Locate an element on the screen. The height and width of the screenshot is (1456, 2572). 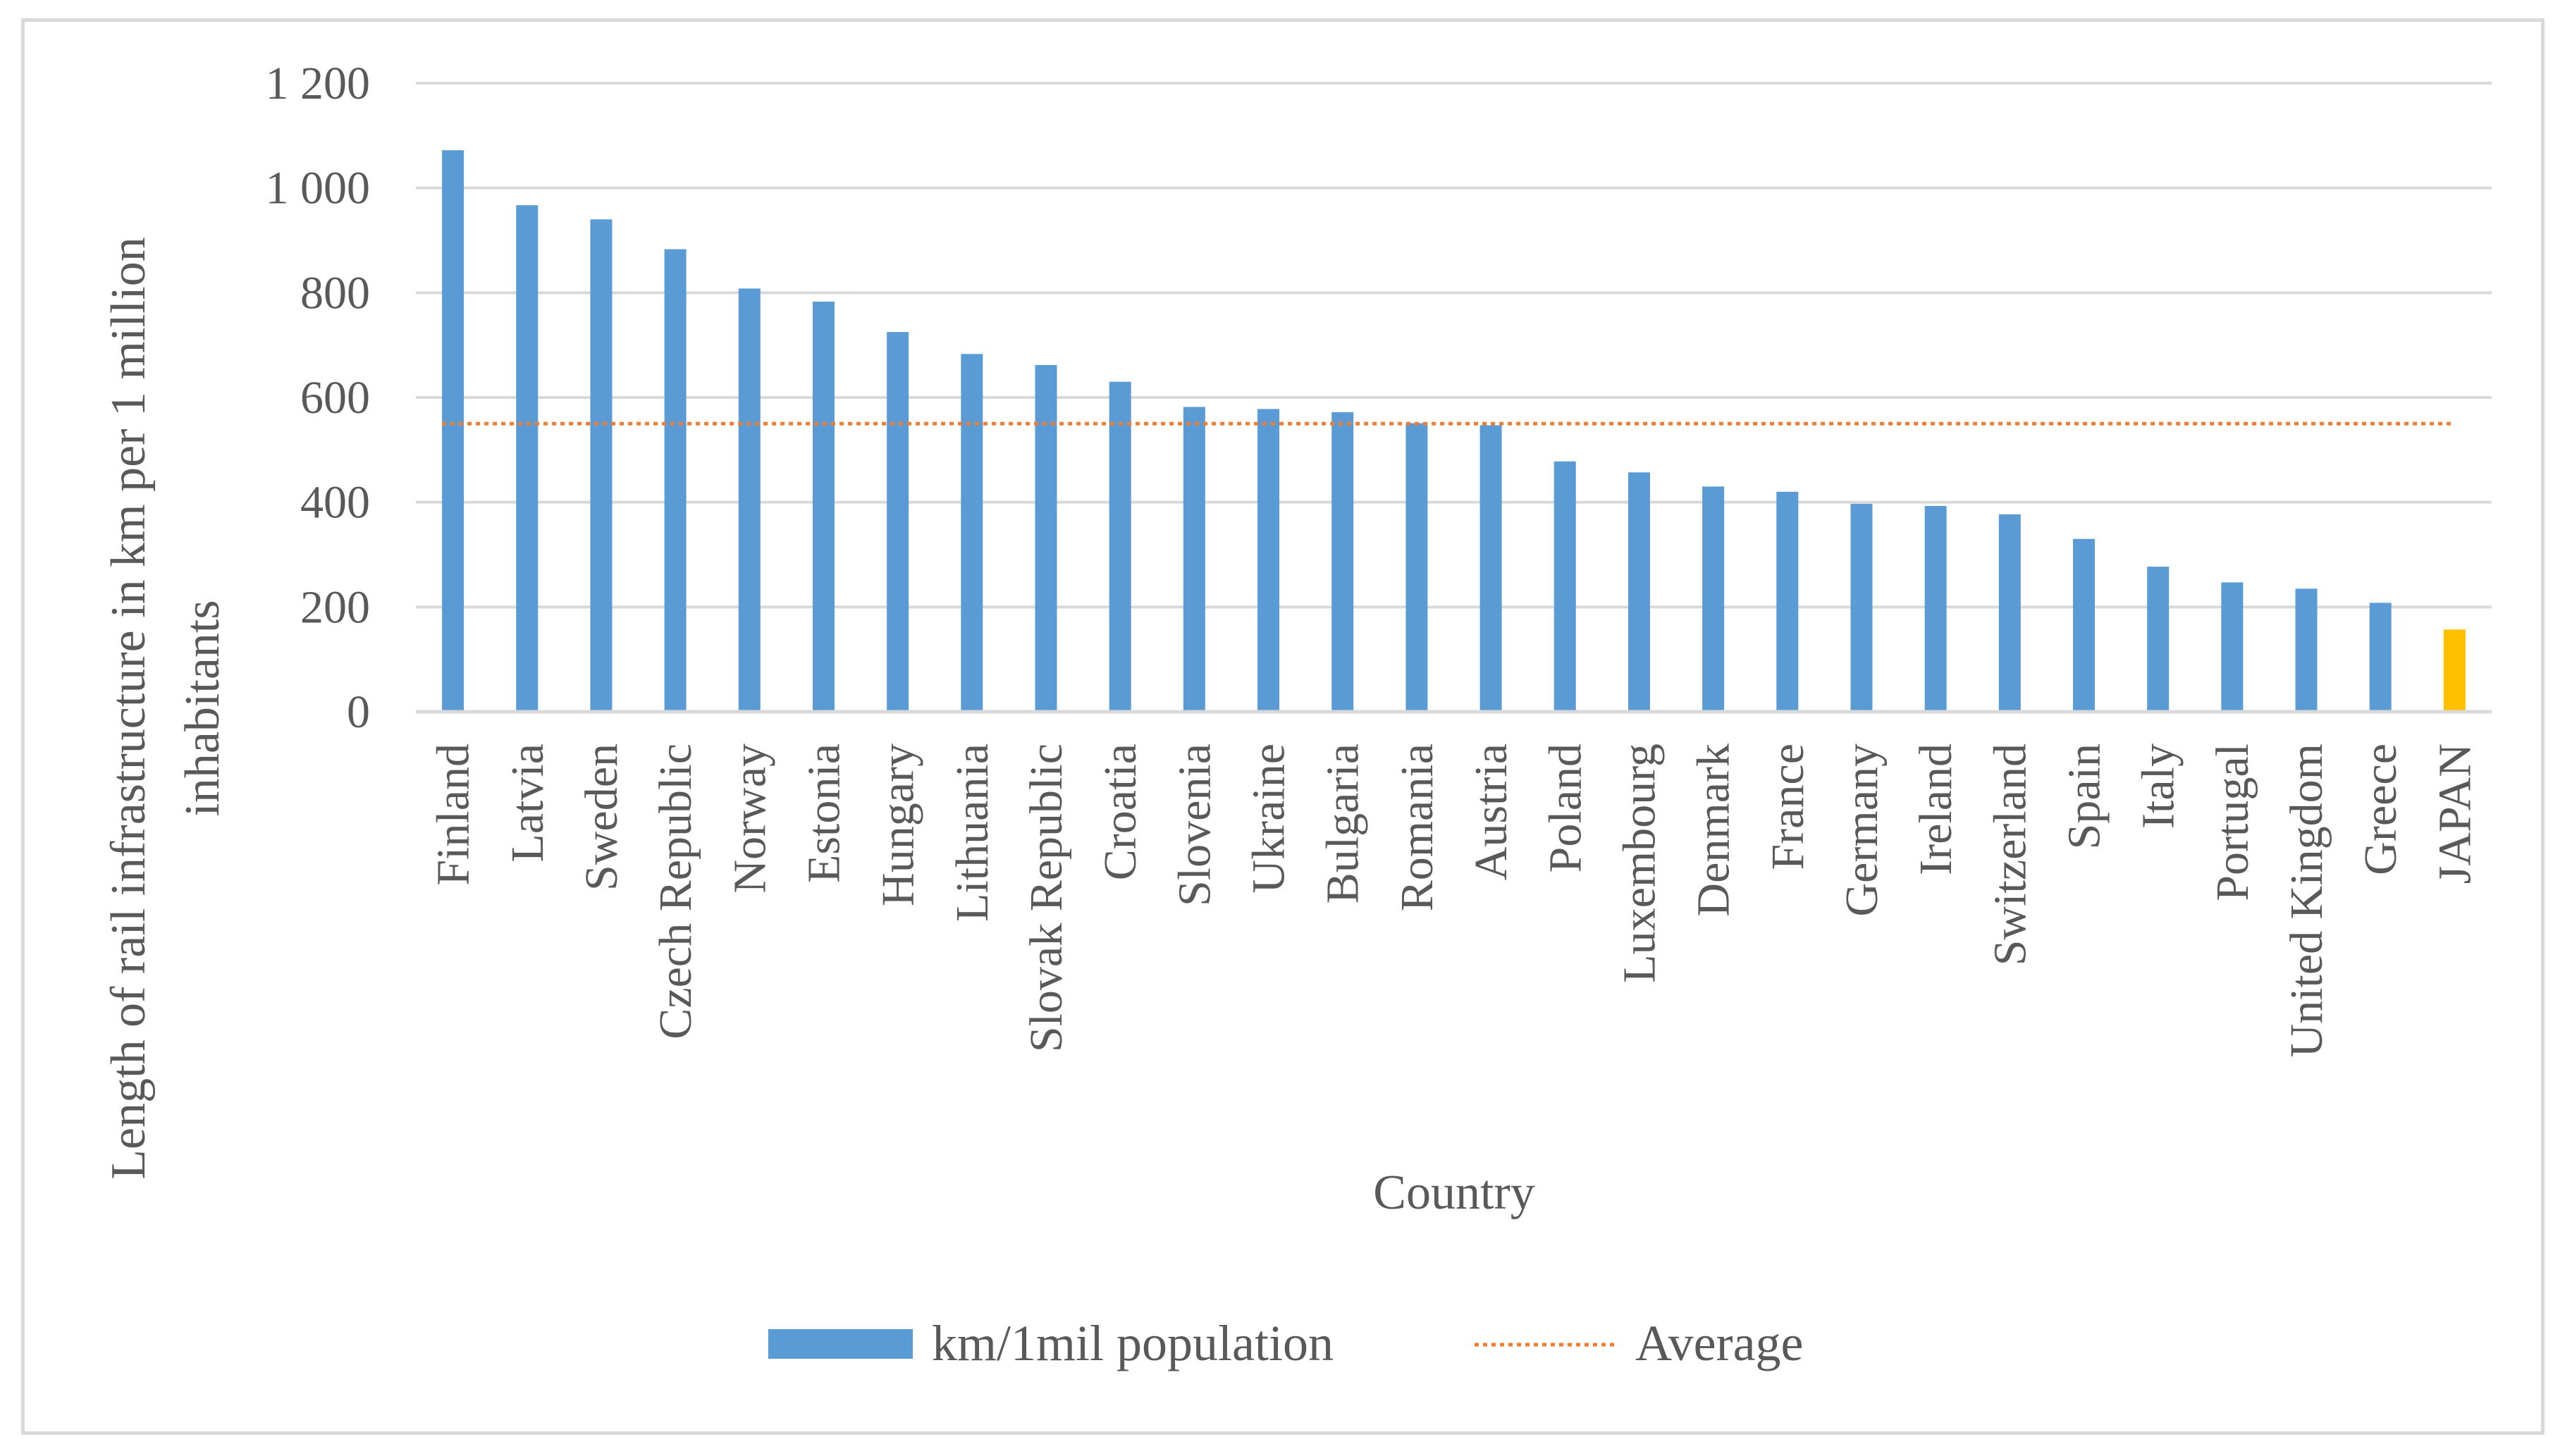
bar-poland is located at coordinates (1564, 586).